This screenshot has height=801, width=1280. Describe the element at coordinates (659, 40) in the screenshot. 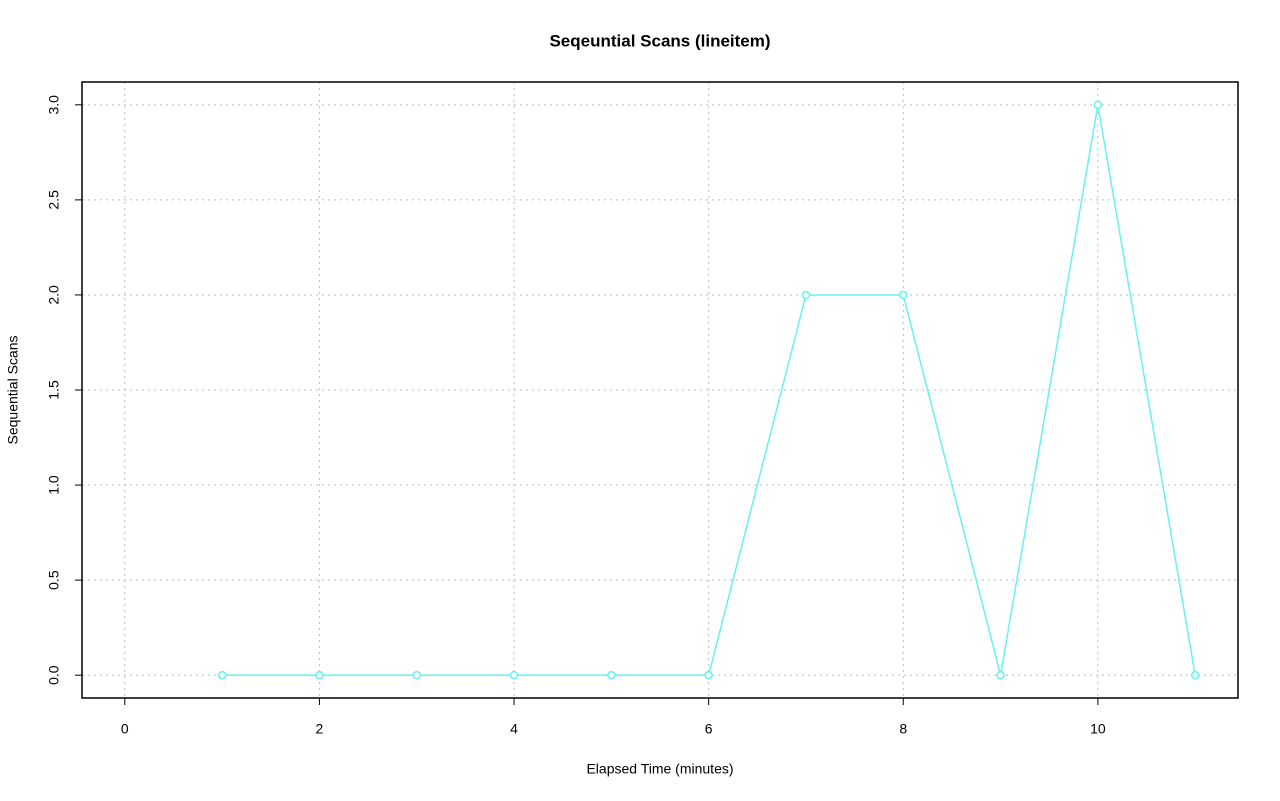

I see `chart-title: Seqeuntial Scans (lineitem)` at that location.